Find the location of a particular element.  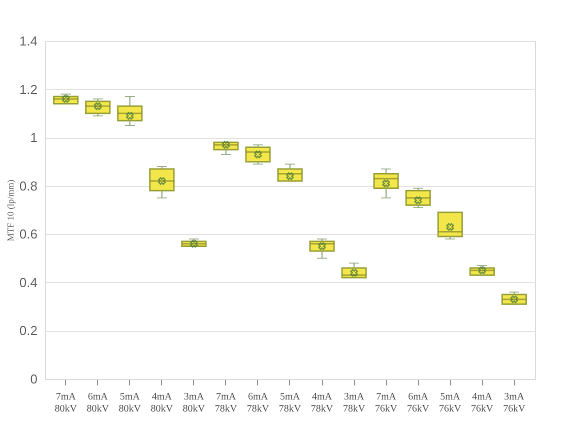

x-tick-label: 3mA 78kV is located at coordinates (354, 403).